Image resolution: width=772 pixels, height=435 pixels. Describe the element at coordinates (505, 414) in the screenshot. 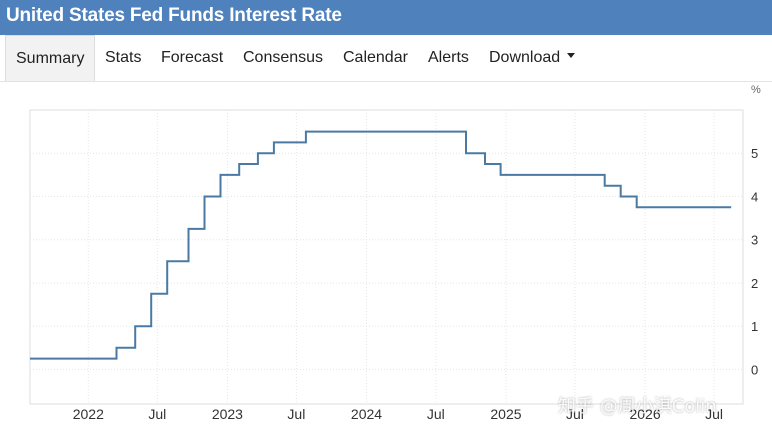

I see `x-tick-label: 2025` at that location.